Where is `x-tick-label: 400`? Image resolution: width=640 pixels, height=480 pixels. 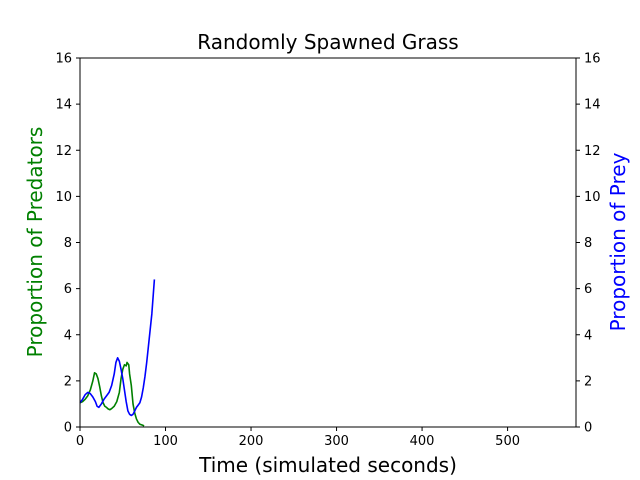
x-tick-label: 400 is located at coordinates (422, 441).